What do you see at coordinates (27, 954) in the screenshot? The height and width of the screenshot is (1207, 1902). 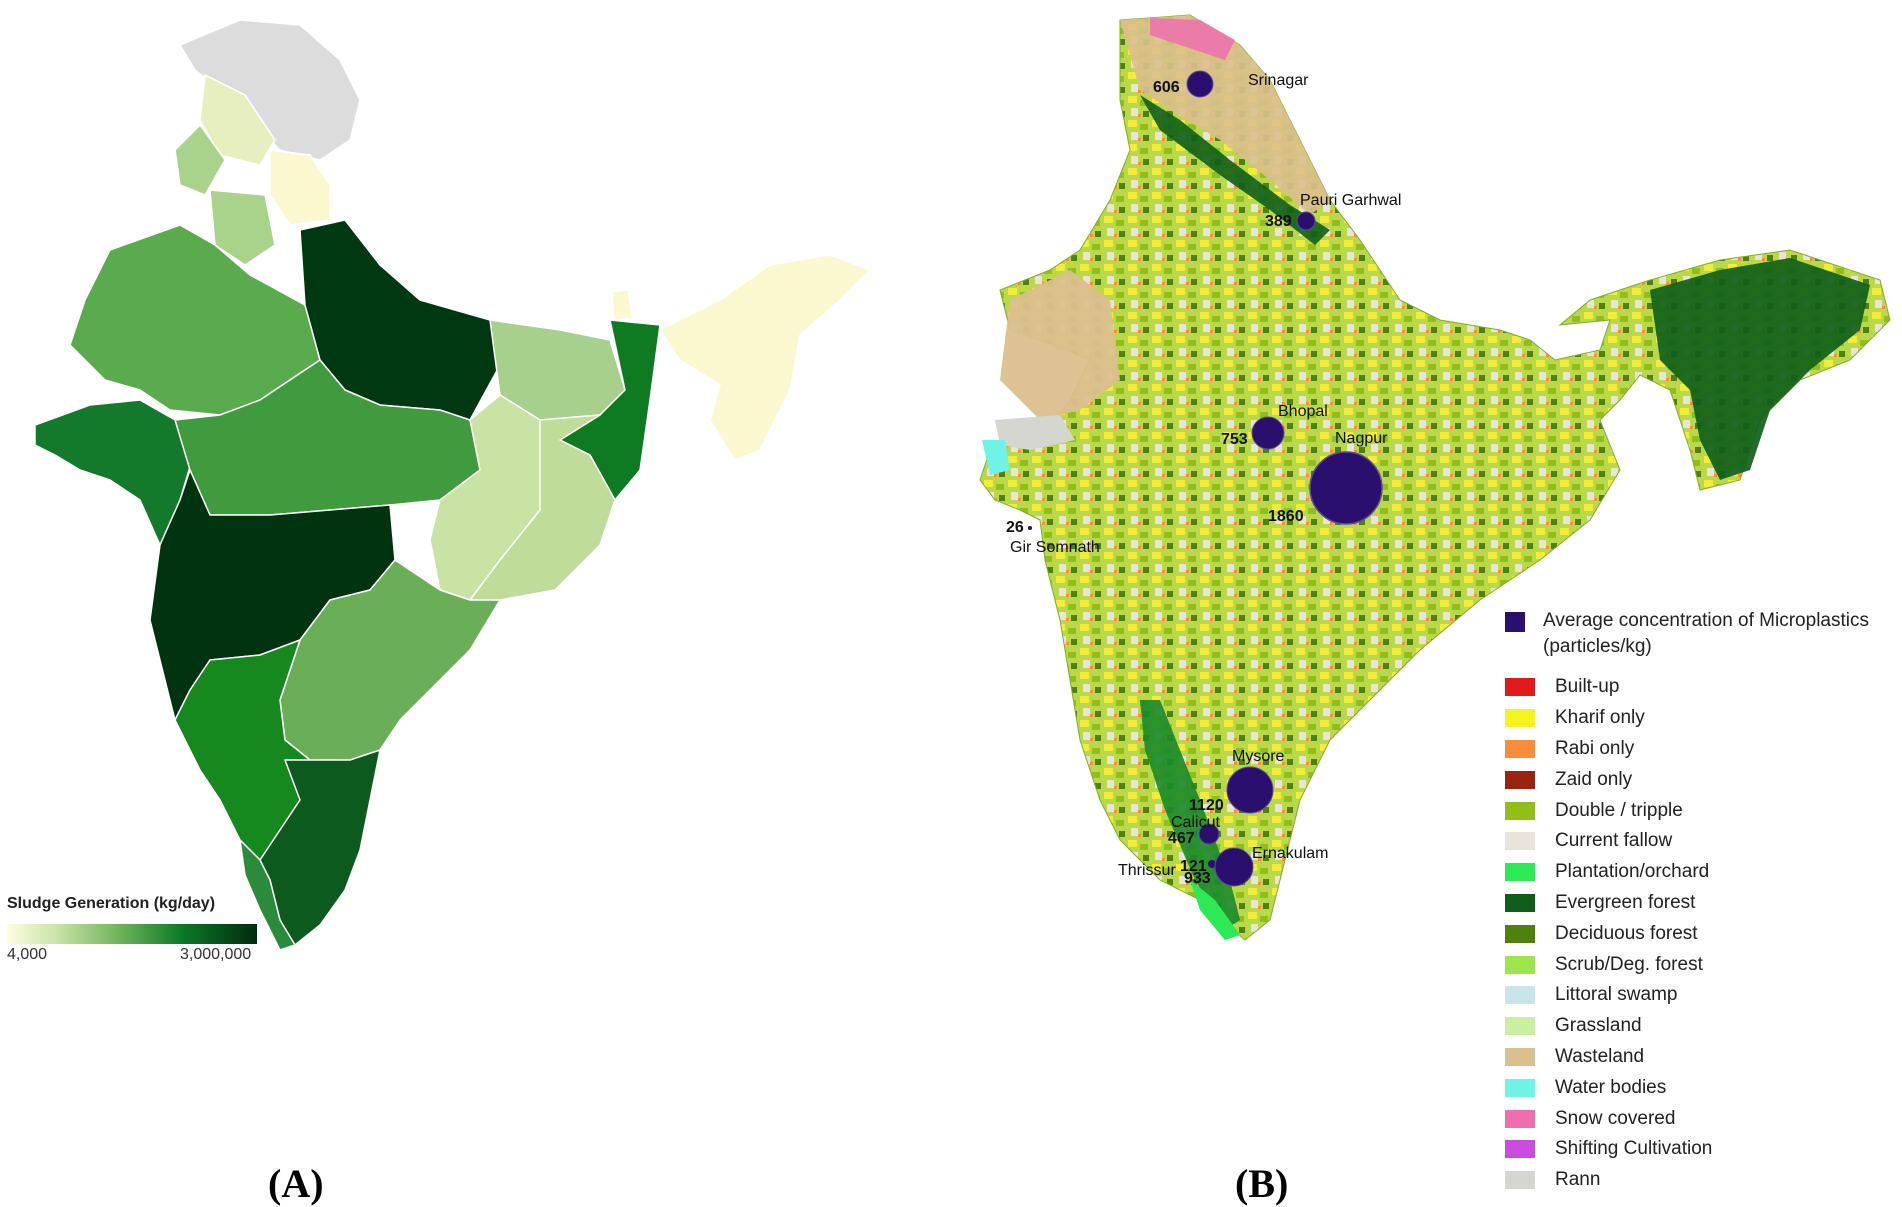 I see `sludge-scale-min: 4,000` at bounding box center [27, 954].